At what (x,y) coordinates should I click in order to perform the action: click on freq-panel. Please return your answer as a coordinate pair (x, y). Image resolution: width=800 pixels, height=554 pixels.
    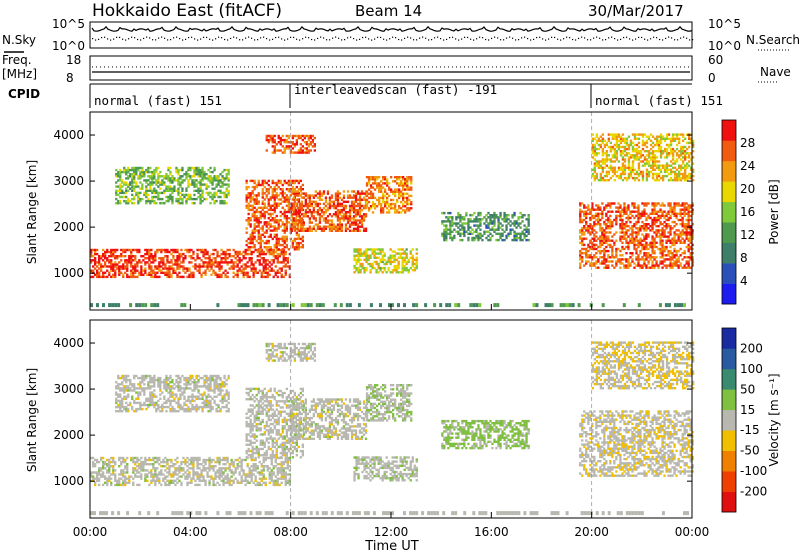
    Looking at the image, I should click on (391, 68).